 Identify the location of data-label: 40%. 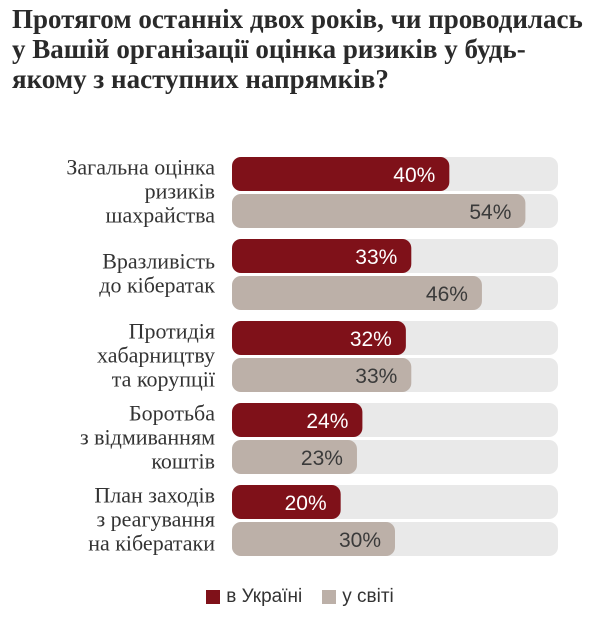
(414, 175).